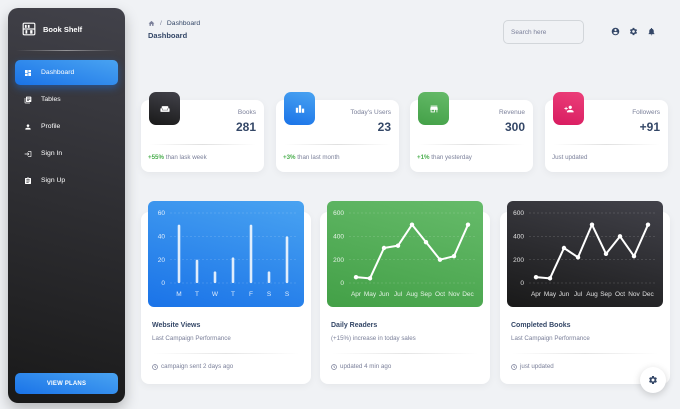  Describe the element at coordinates (536, 294) in the screenshot. I see `x-tick-label: Apr` at that location.